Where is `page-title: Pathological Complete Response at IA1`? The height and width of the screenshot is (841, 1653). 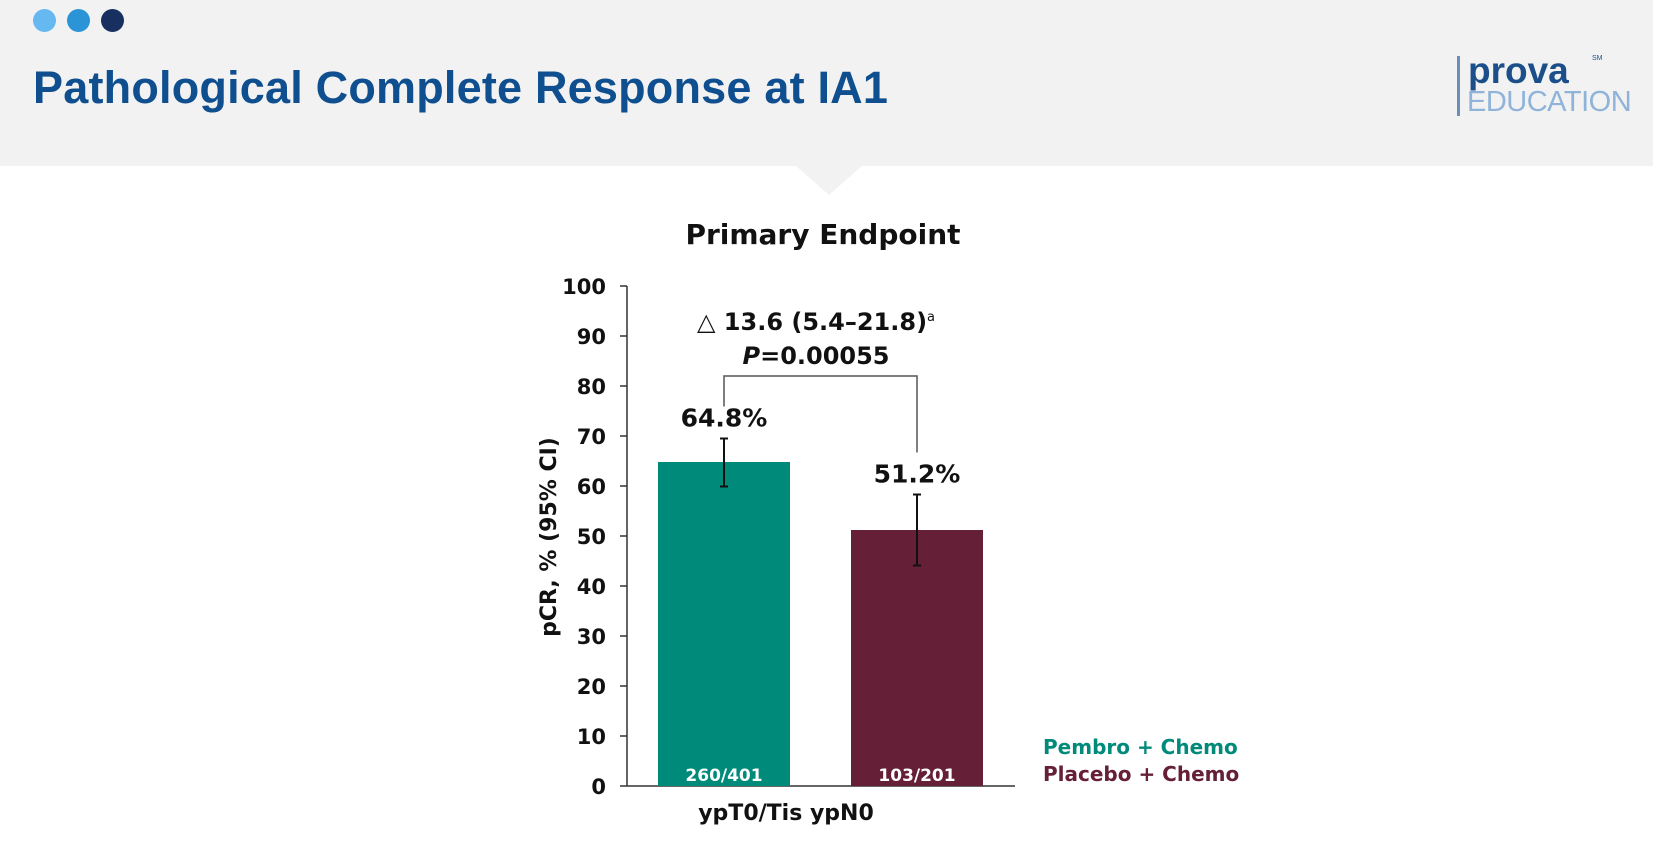 page-title: Pathological Complete Response at IA1 is located at coordinates (461, 87).